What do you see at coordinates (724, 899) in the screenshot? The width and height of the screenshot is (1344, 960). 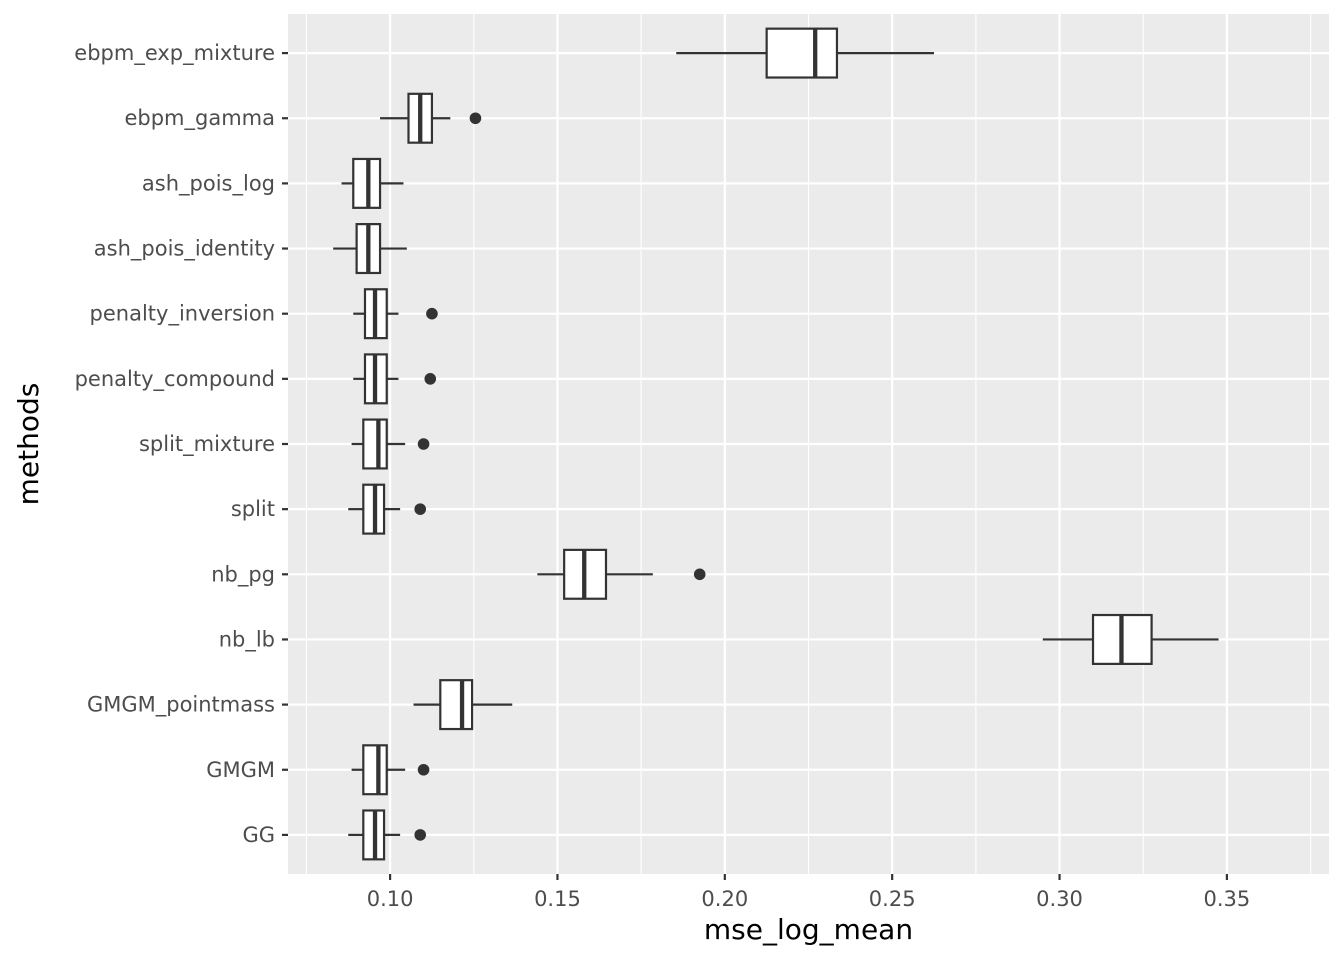 I see `x-tick-label: 0.20` at bounding box center [724, 899].